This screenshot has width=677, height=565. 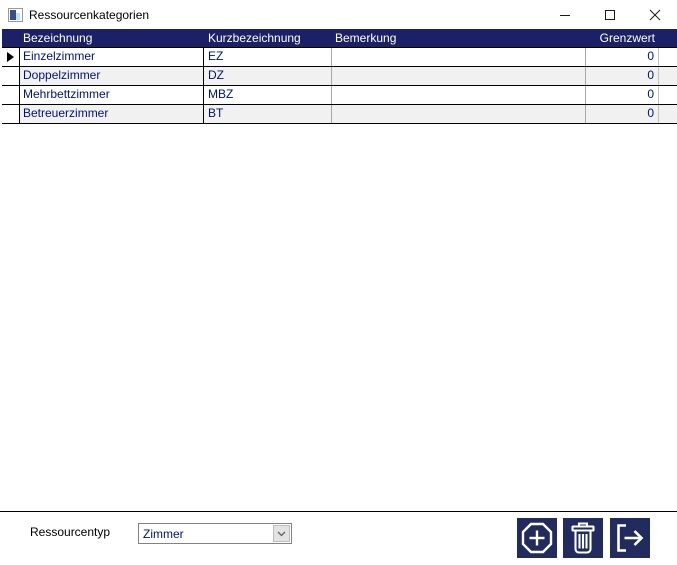 I want to click on delete-button, so click(x=583, y=538).